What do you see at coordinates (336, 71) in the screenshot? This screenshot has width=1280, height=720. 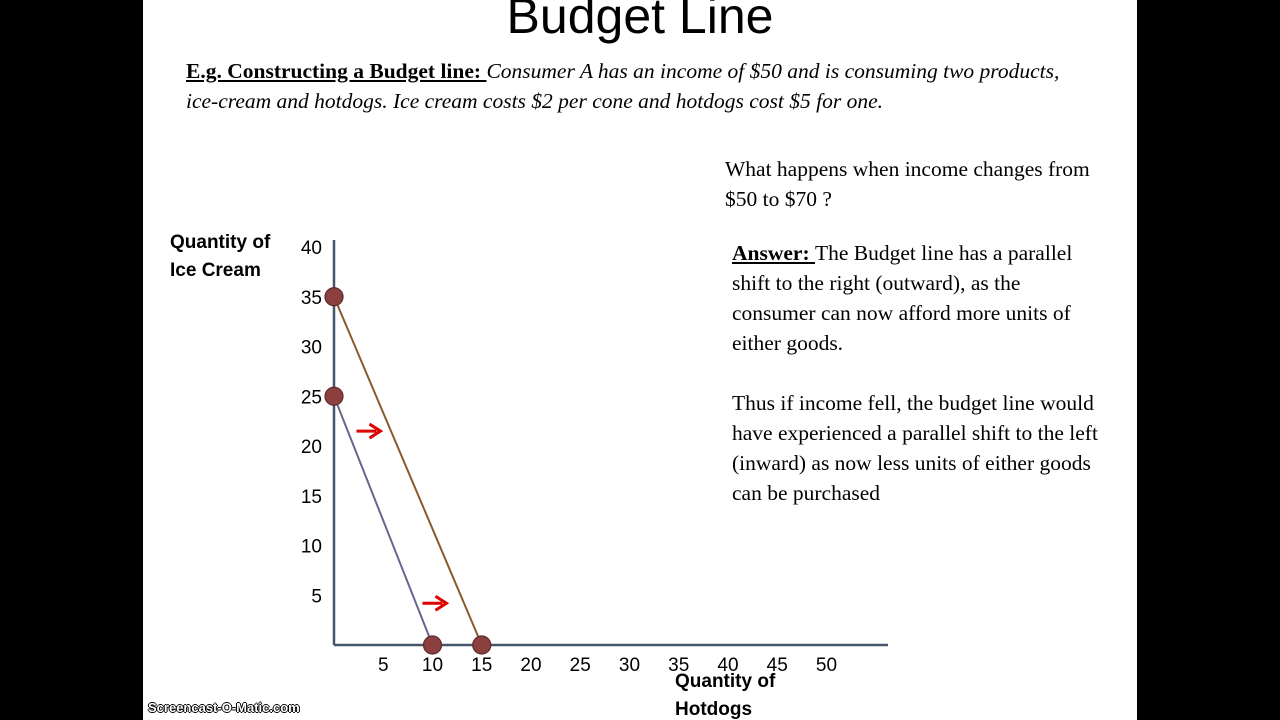 I see `intro-lead: E.g. Constructing a Budget line:` at bounding box center [336, 71].